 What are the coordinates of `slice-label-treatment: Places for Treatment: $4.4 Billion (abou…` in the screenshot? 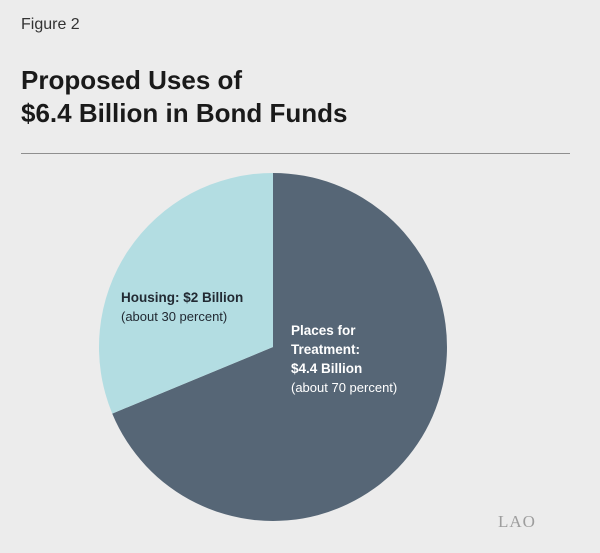 It's located at (344, 359).